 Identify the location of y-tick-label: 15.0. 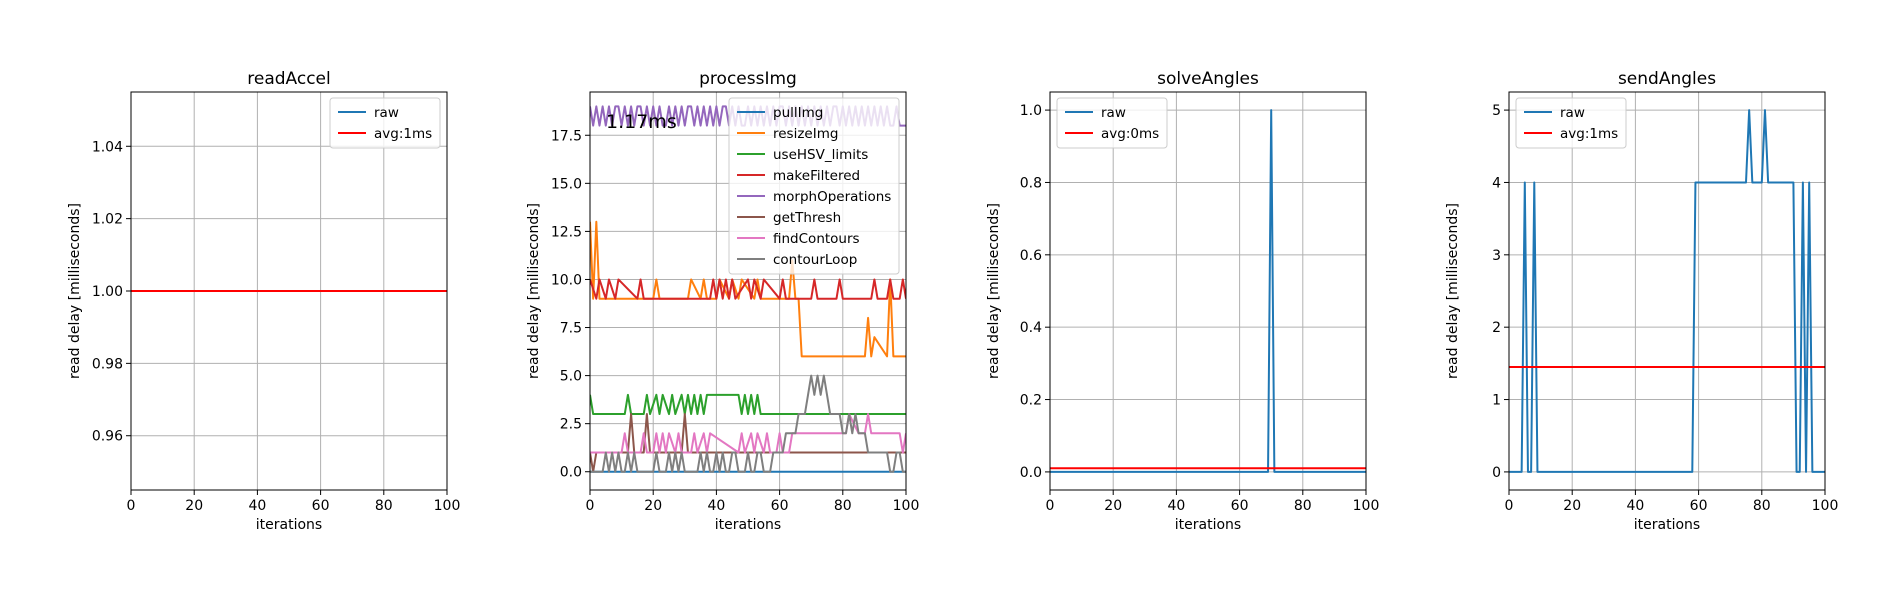
(566, 184).